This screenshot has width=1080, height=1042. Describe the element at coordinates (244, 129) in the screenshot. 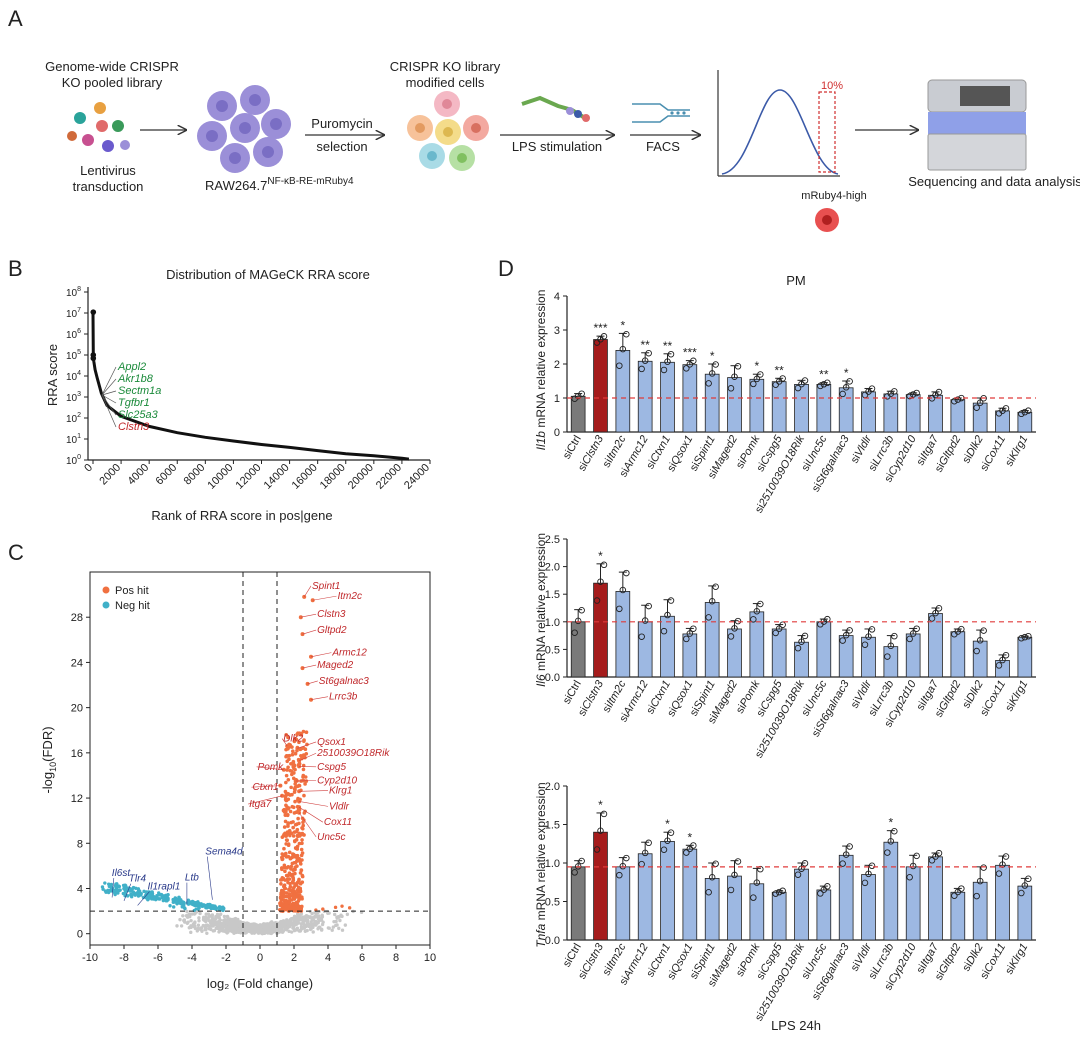

I see `raw-cells-icon` at that location.